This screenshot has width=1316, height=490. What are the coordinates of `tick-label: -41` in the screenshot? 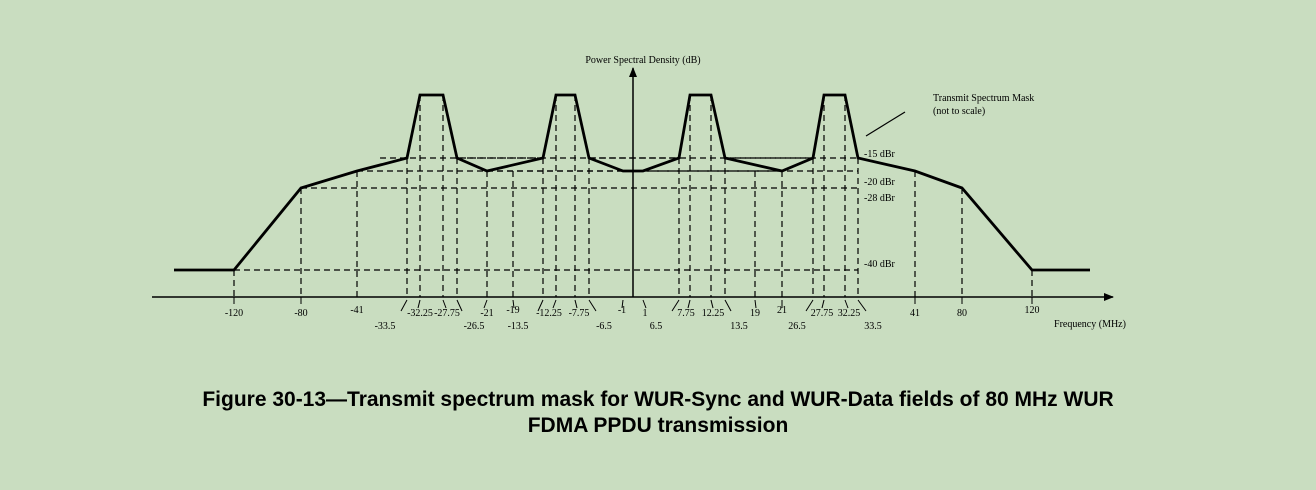 It's located at (356, 310).